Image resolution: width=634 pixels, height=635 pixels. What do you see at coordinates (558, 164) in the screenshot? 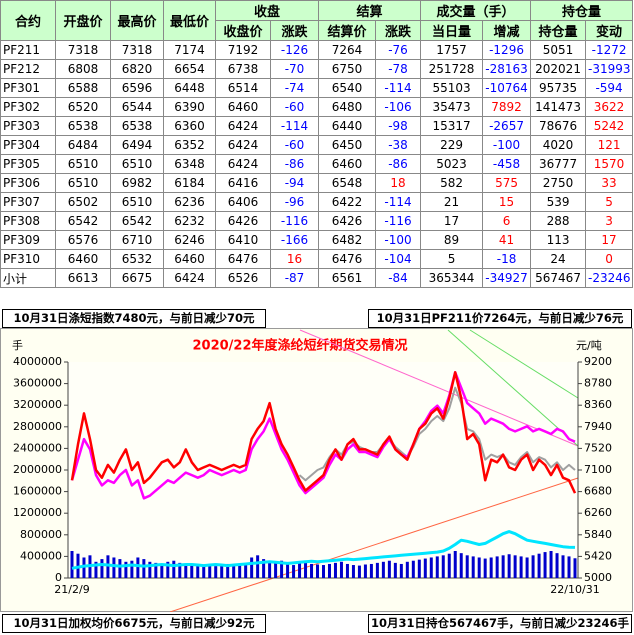
I see `value-cell: 36777` at bounding box center [558, 164].